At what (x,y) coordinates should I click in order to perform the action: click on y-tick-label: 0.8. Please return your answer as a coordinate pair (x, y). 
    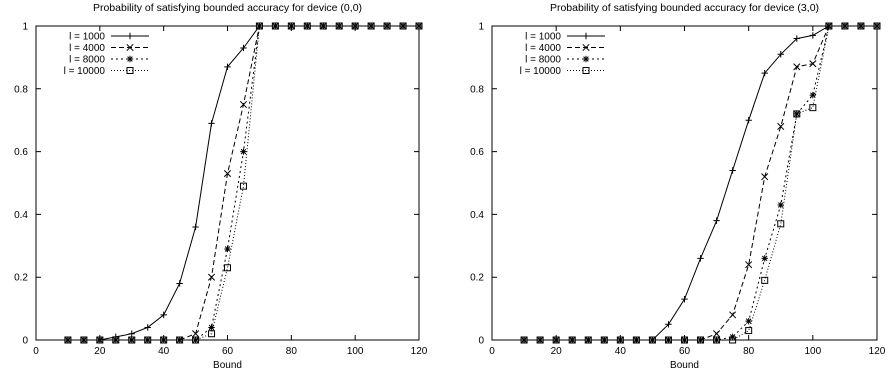
    Looking at the image, I should click on (477, 89).